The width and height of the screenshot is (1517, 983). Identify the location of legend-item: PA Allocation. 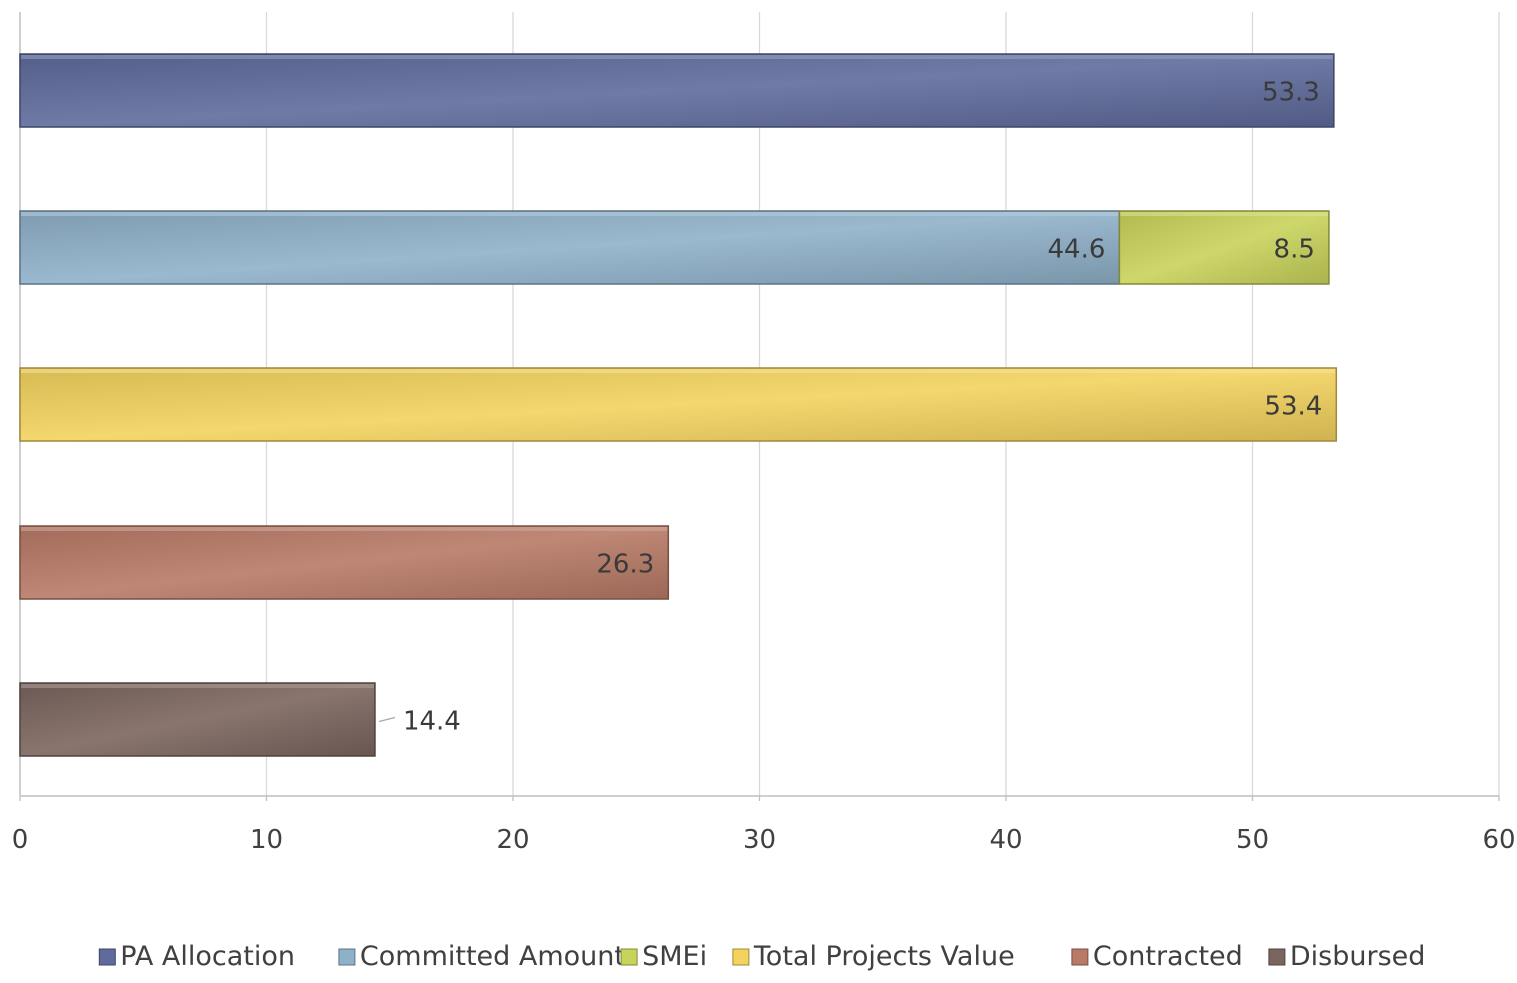
(196, 956).